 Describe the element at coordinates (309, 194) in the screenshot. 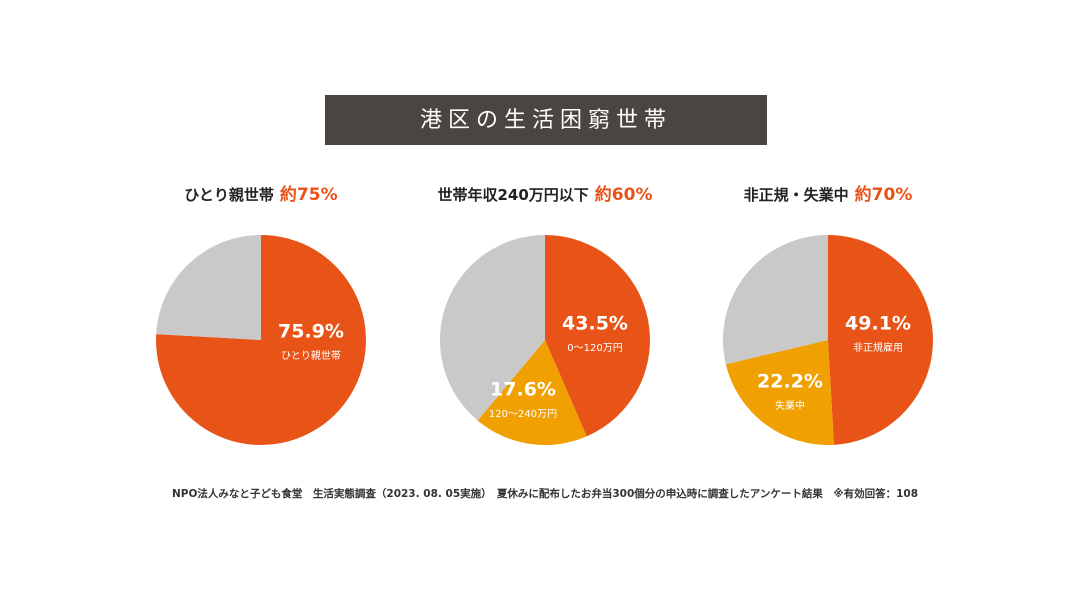

I see `pie-highlight: 約75%` at that location.